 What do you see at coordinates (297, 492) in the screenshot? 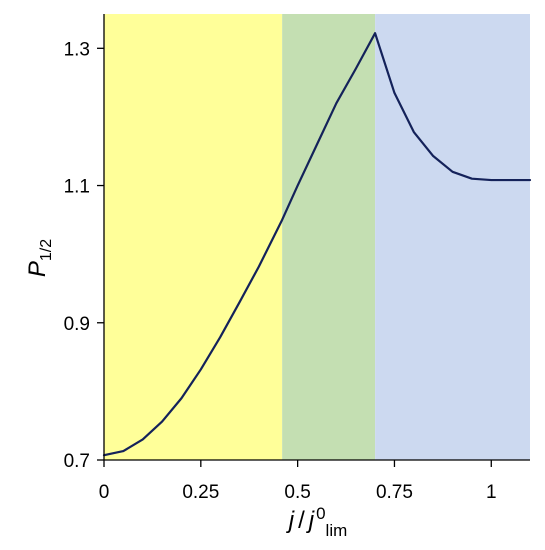
I see `x-tick-label: 0.5` at bounding box center [297, 492].